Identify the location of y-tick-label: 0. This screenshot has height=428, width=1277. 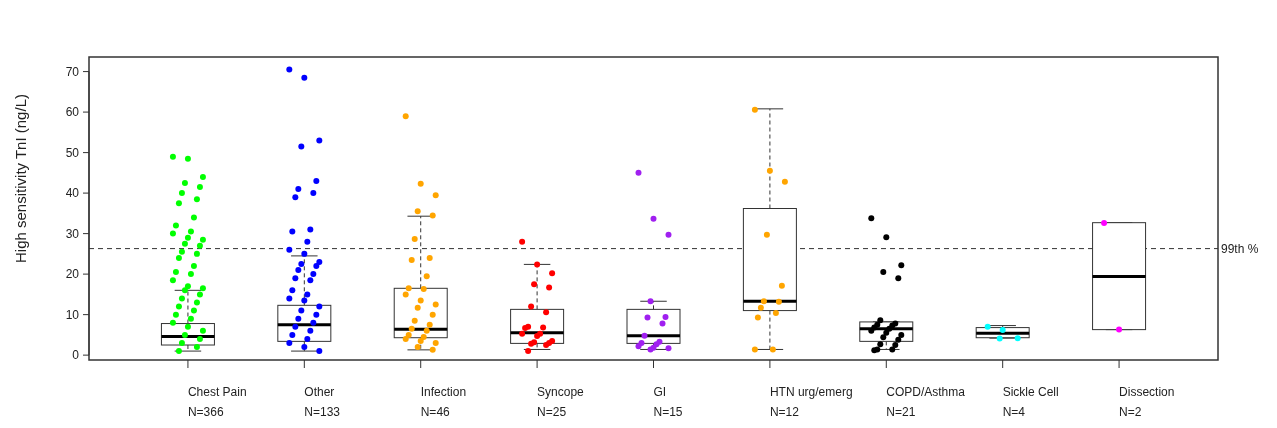
(76, 355).